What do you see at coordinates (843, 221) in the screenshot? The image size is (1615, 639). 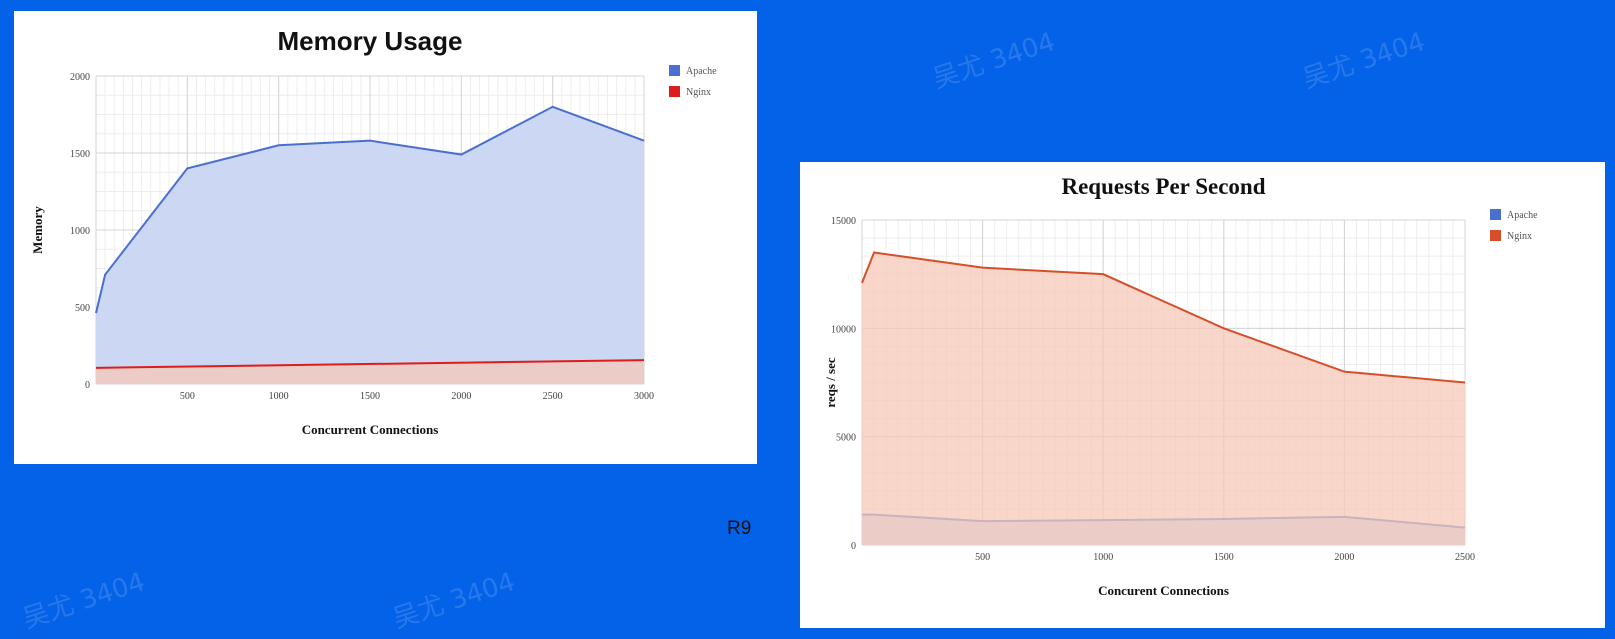 I see `y-tick-label: 15000` at bounding box center [843, 221].